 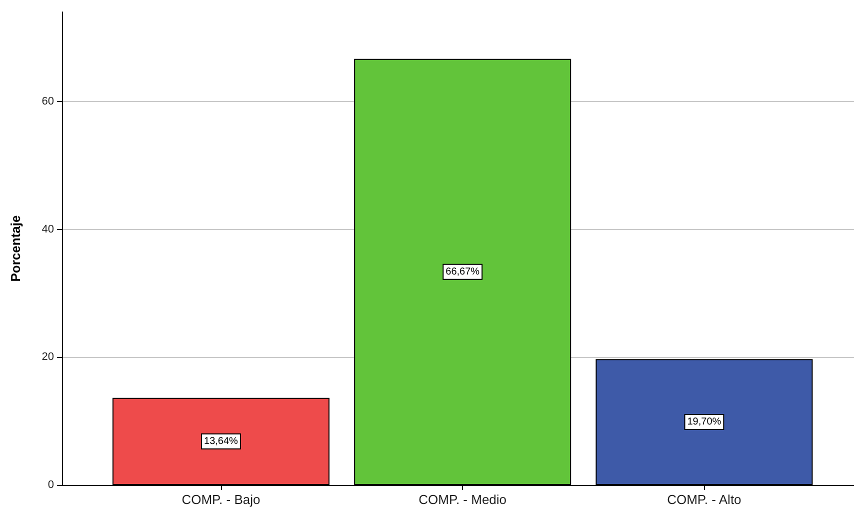 I want to click on data-label: 66,67%, so click(x=463, y=272).